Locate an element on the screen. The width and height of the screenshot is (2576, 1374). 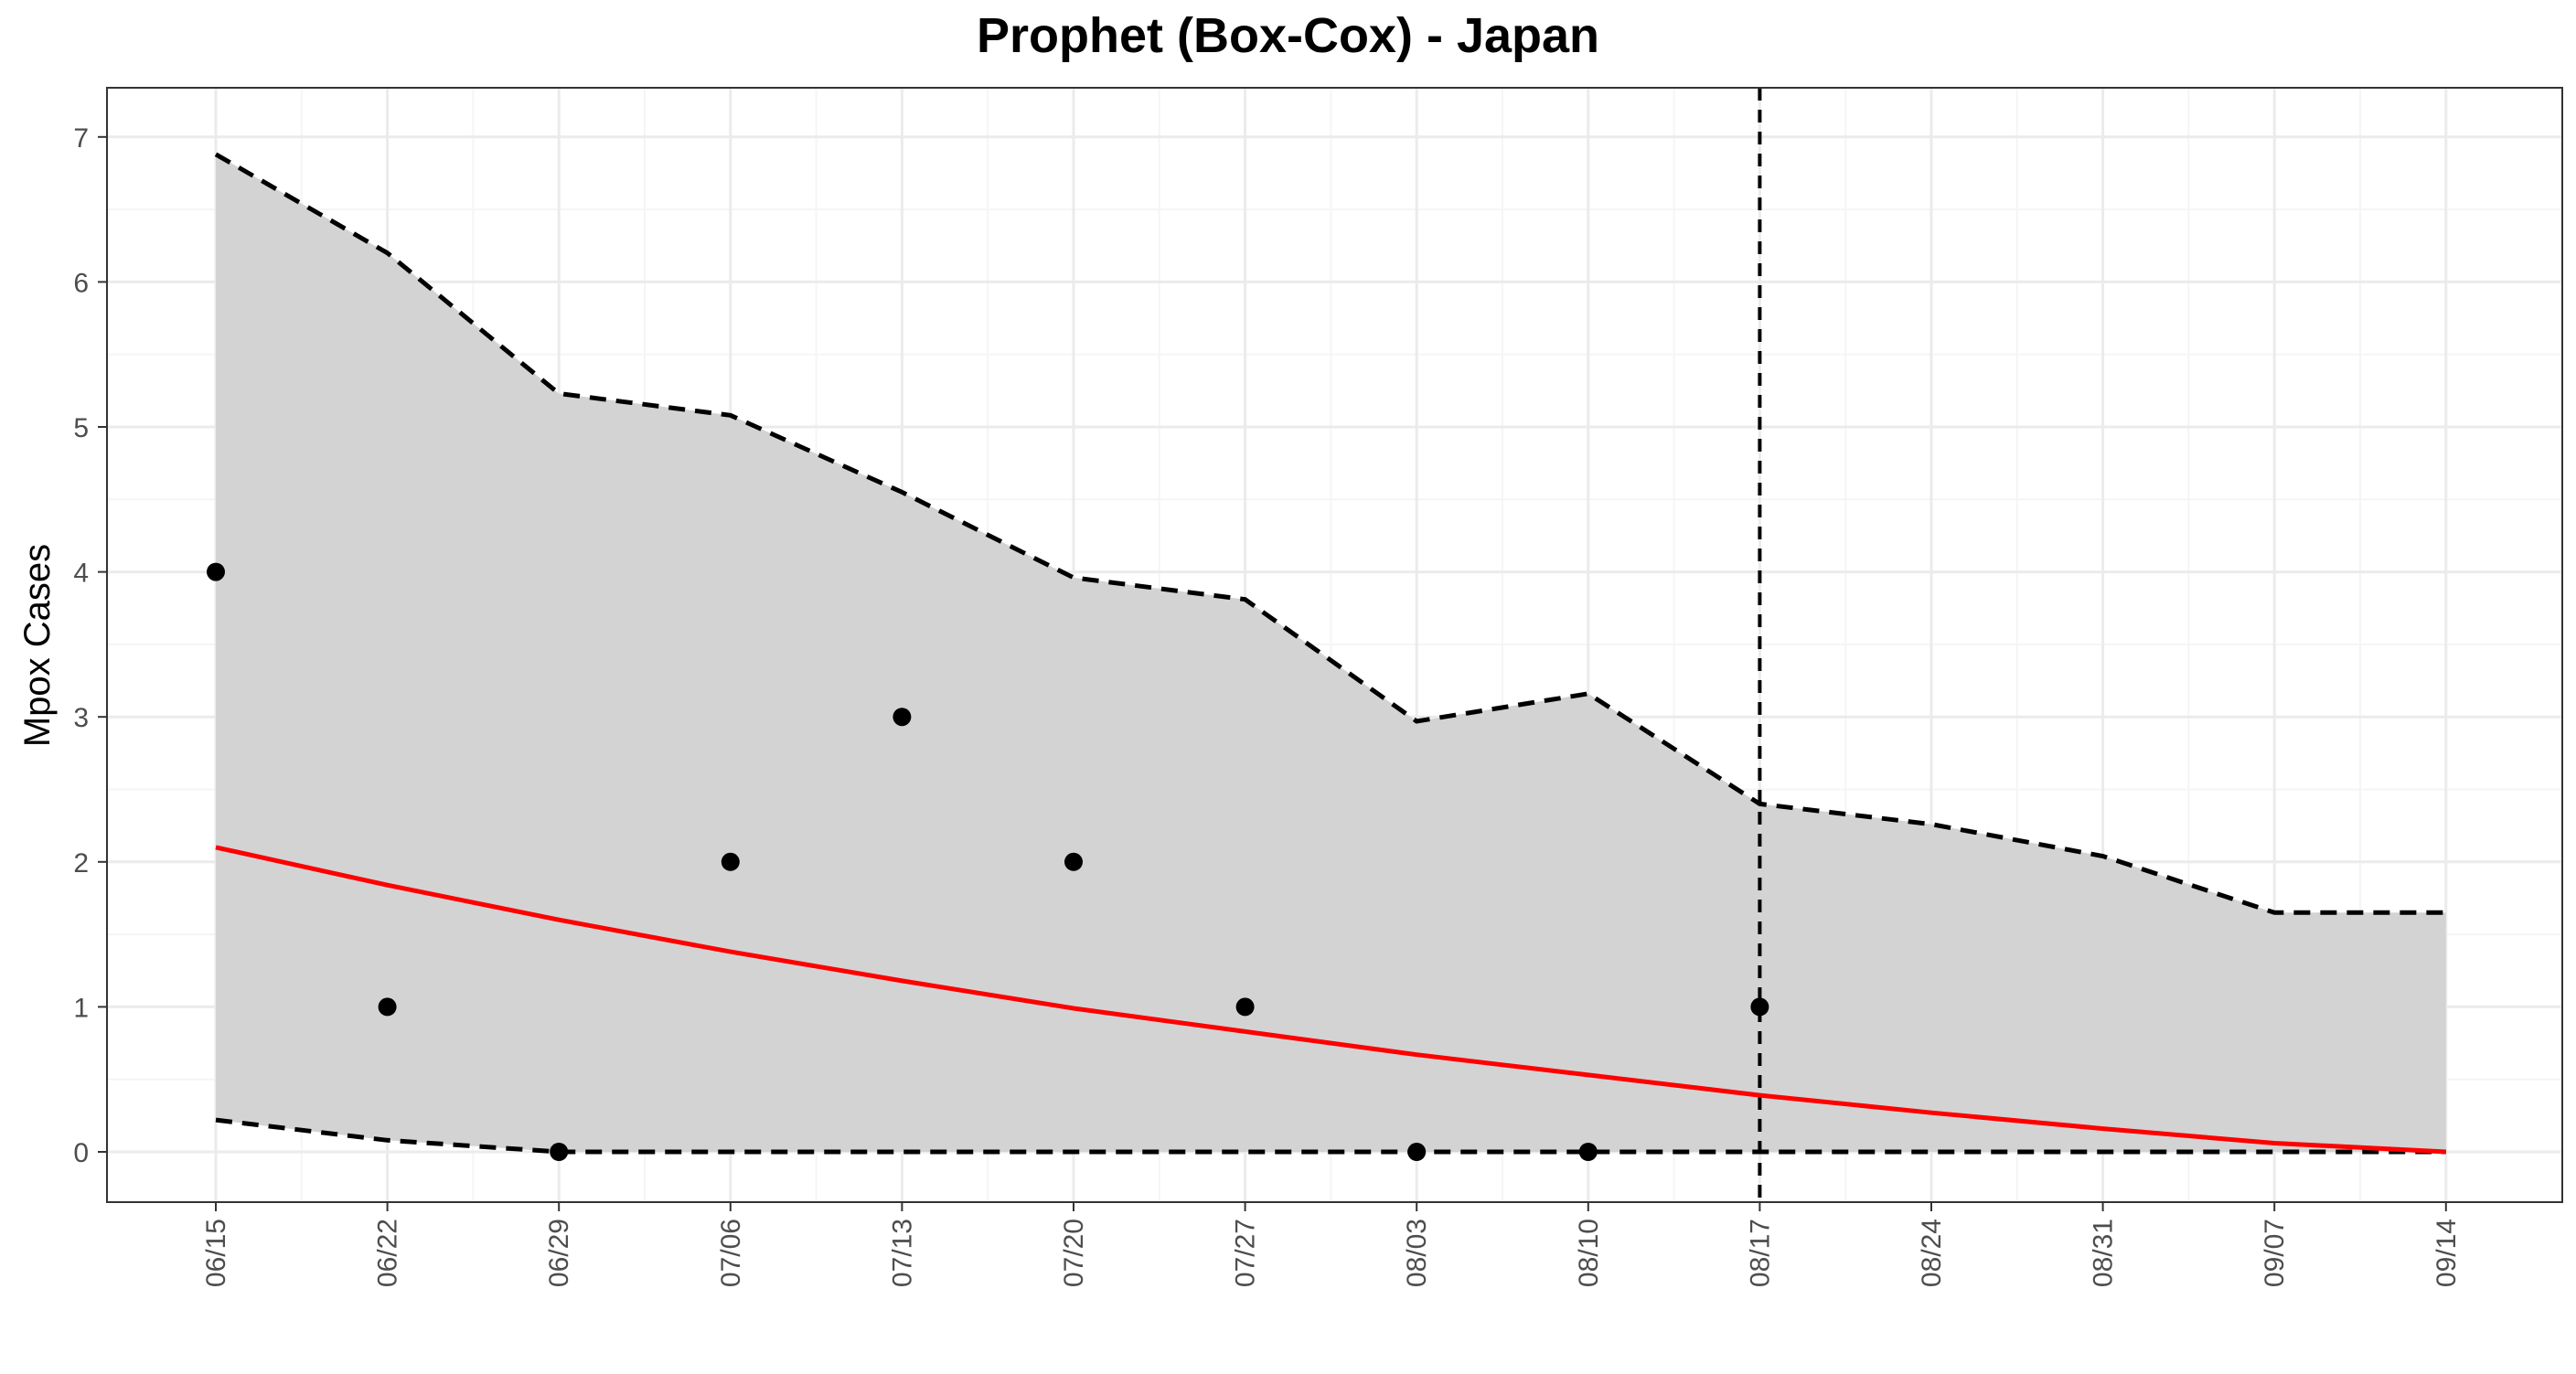
x-tick-label: 08/31 is located at coordinates (2104, 1253).